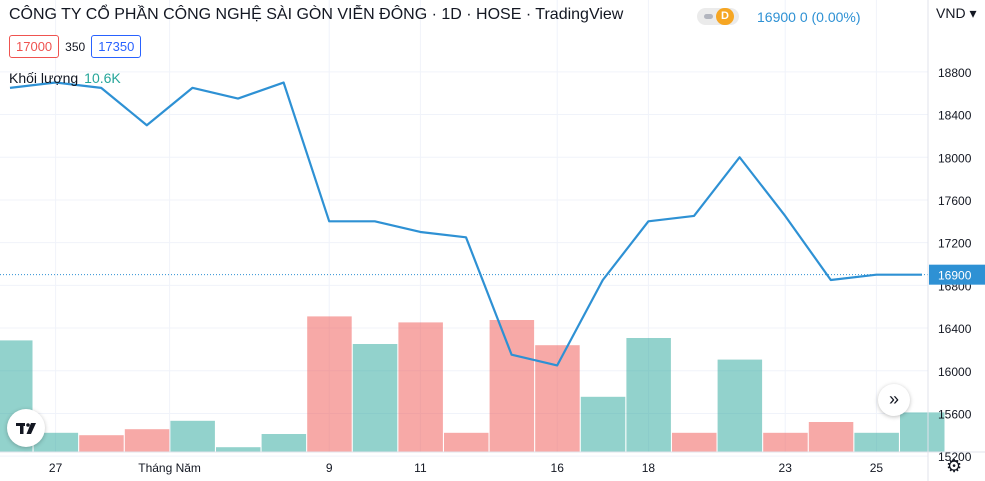  What do you see at coordinates (955, 158) in the screenshot?
I see `y-tick-label: 18000` at bounding box center [955, 158].